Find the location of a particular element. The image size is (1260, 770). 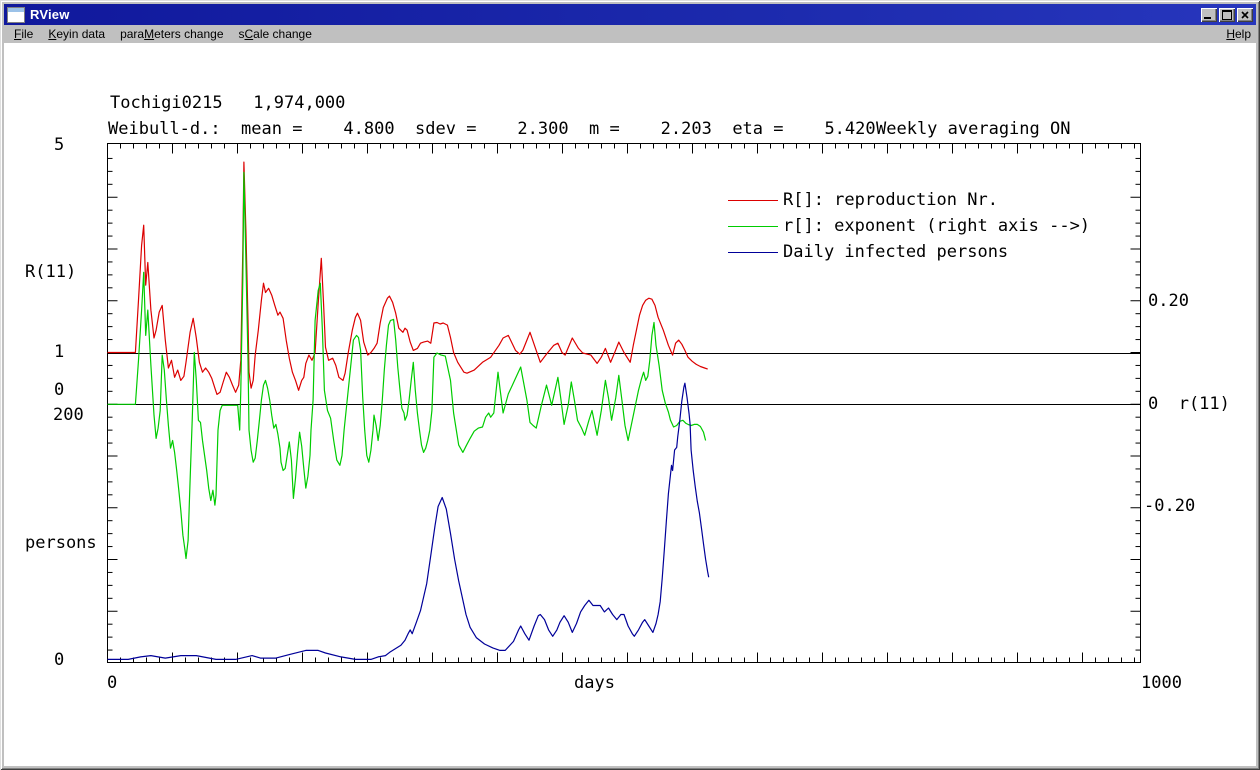

legend-line-green is located at coordinates (753, 226).